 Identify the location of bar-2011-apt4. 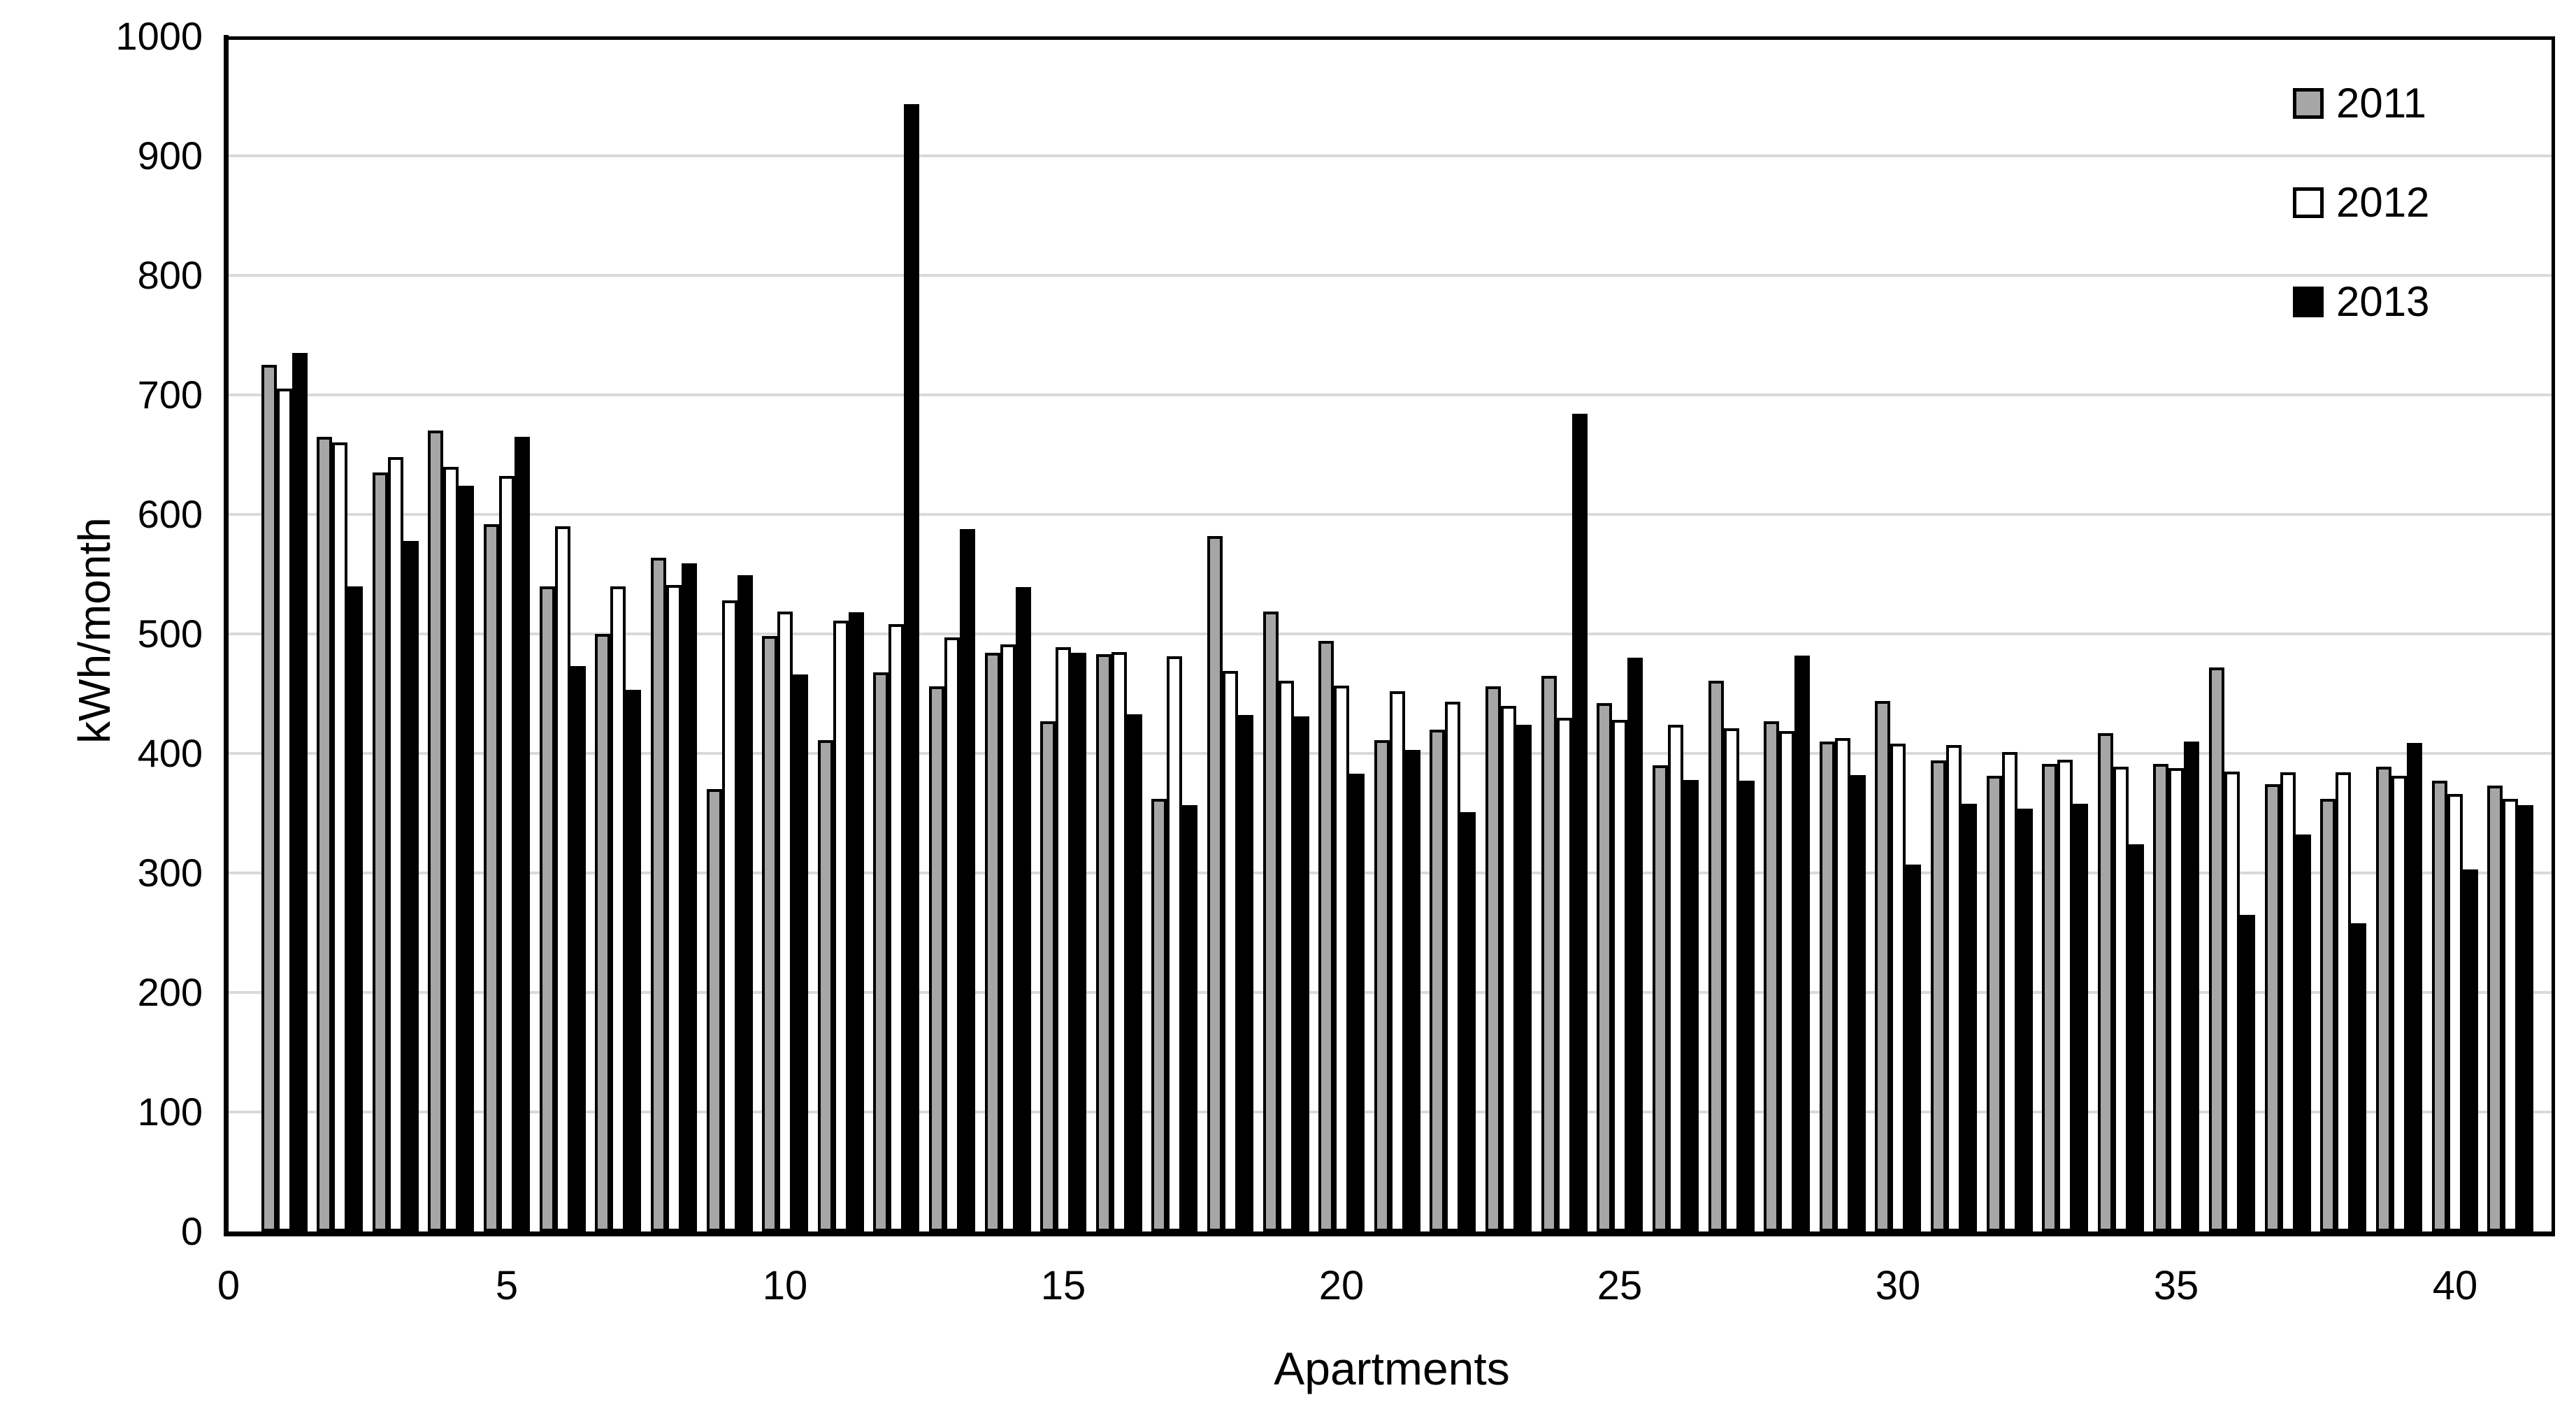
(435, 831).